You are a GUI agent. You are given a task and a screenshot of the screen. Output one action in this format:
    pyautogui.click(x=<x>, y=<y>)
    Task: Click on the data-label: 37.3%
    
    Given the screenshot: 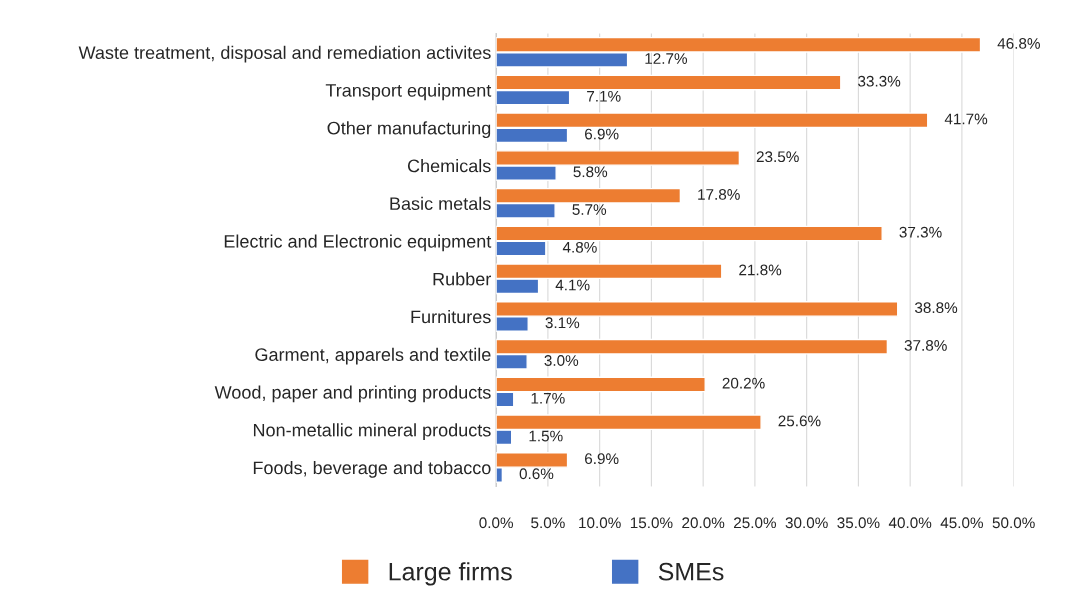 What is the action you would take?
    pyautogui.click(x=920, y=232)
    